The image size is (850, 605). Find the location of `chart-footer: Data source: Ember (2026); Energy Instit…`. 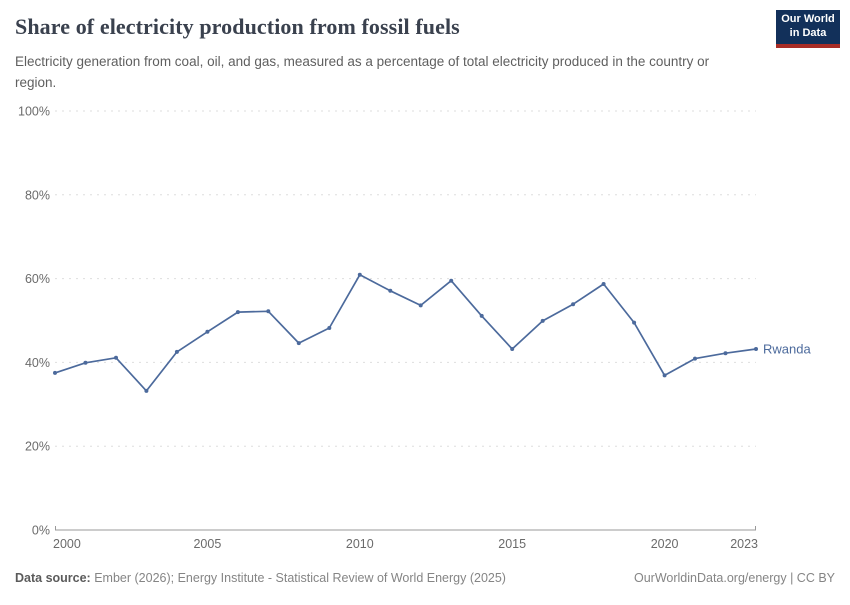

chart-footer: Data source: Ember (2026); Energy Instit… is located at coordinates (425, 581).